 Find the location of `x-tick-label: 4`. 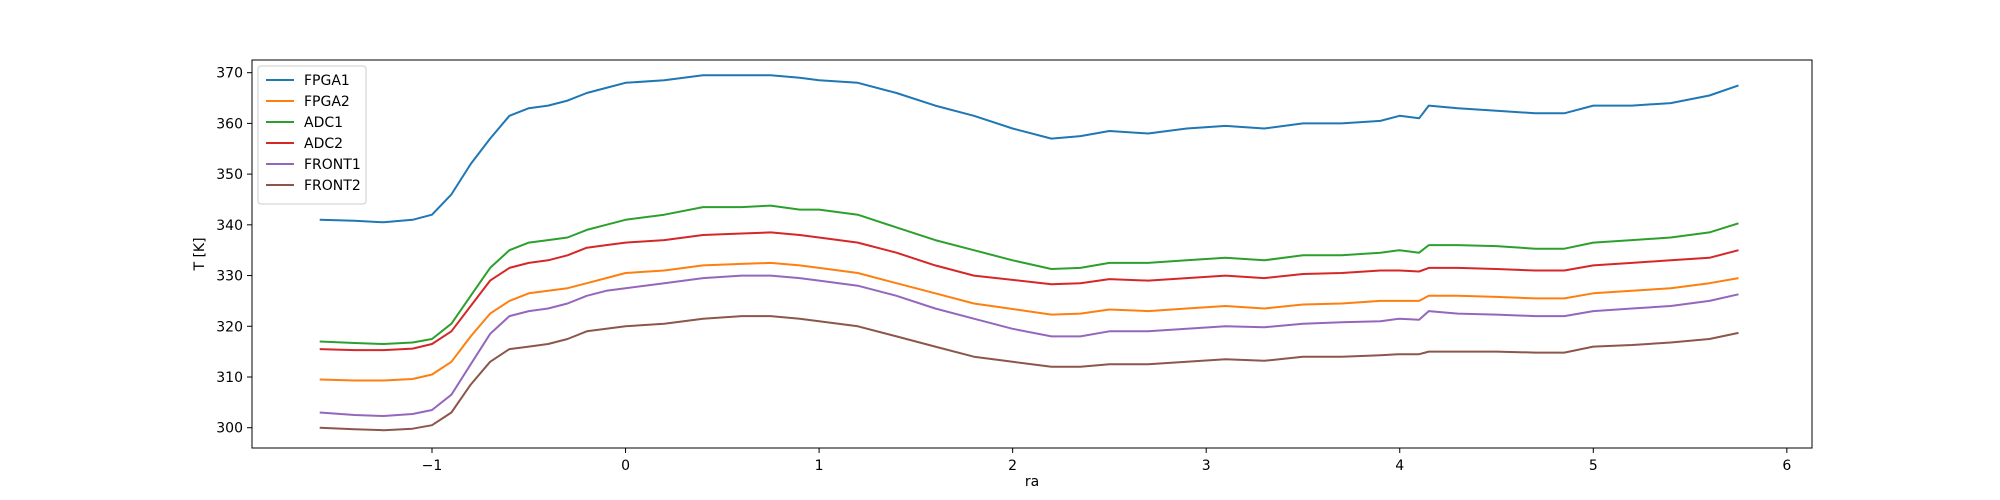

x-tick-label: 4 is located at coordinates (1399, 466).